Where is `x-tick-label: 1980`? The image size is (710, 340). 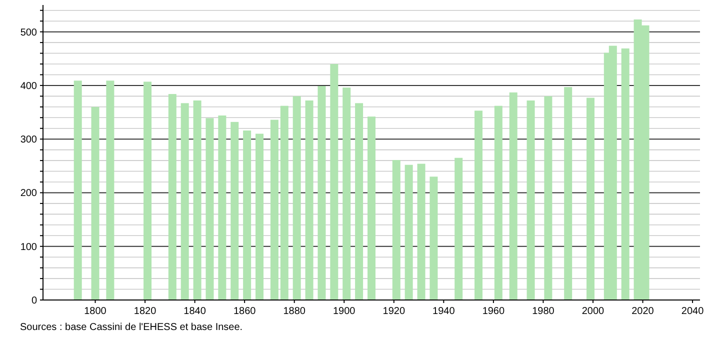
x-tick-label: 1980 is located at coordinates (543, 311).